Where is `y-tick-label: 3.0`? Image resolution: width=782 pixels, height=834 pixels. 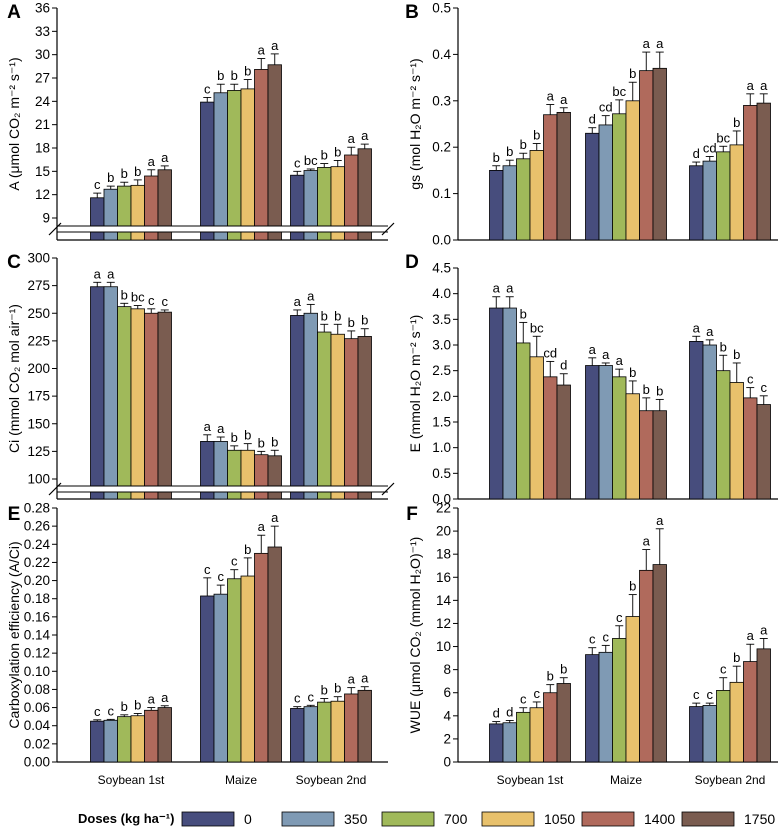
y-tick-label: 3.0 is located at coordinates (441, 345).